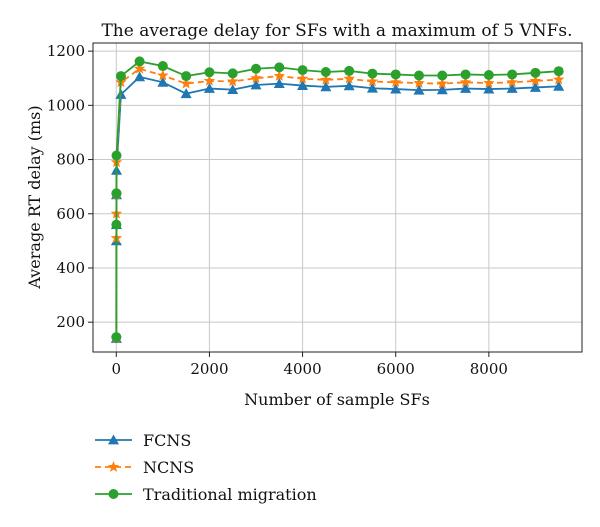 Image resolution: width=600 pixels, height=527 pixels. I want to click on x-axis-label: Number of sample SFs, so click(337, 399).